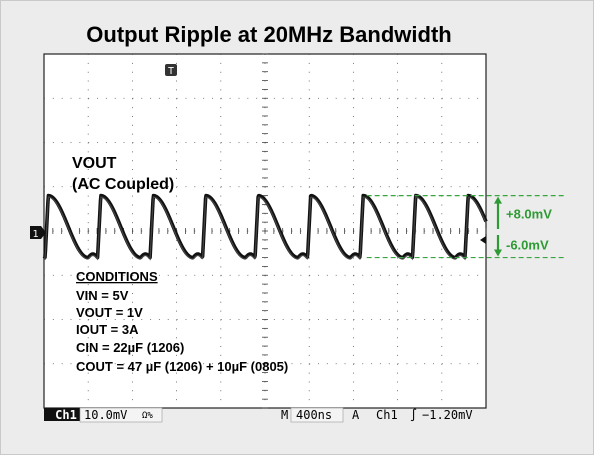 This screenshot has height=455, width=594. What do you see at coordinates (465, 227) in the screenshot?
I see `ripple-annotations: +8.0mV -6.0mV` at bounding box center [465, 227].